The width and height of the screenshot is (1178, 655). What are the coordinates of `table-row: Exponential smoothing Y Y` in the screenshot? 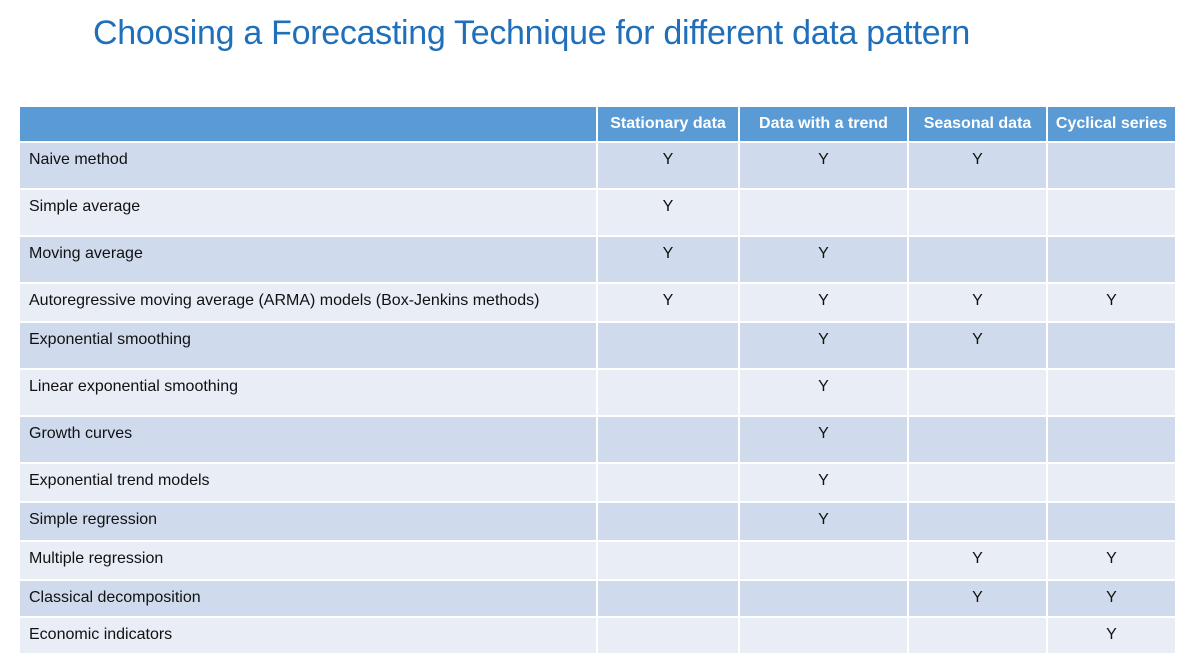 It's located at (597, 345).